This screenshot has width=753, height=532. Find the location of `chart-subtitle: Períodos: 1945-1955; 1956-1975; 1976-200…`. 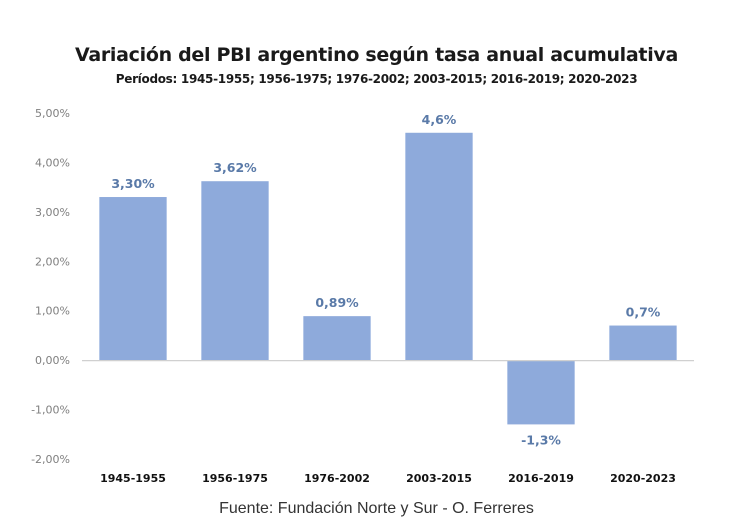

chart-subtitle: Períodos: 1945-1955; 1956-1975; 1976-200… is located at coordinates (376, 79).